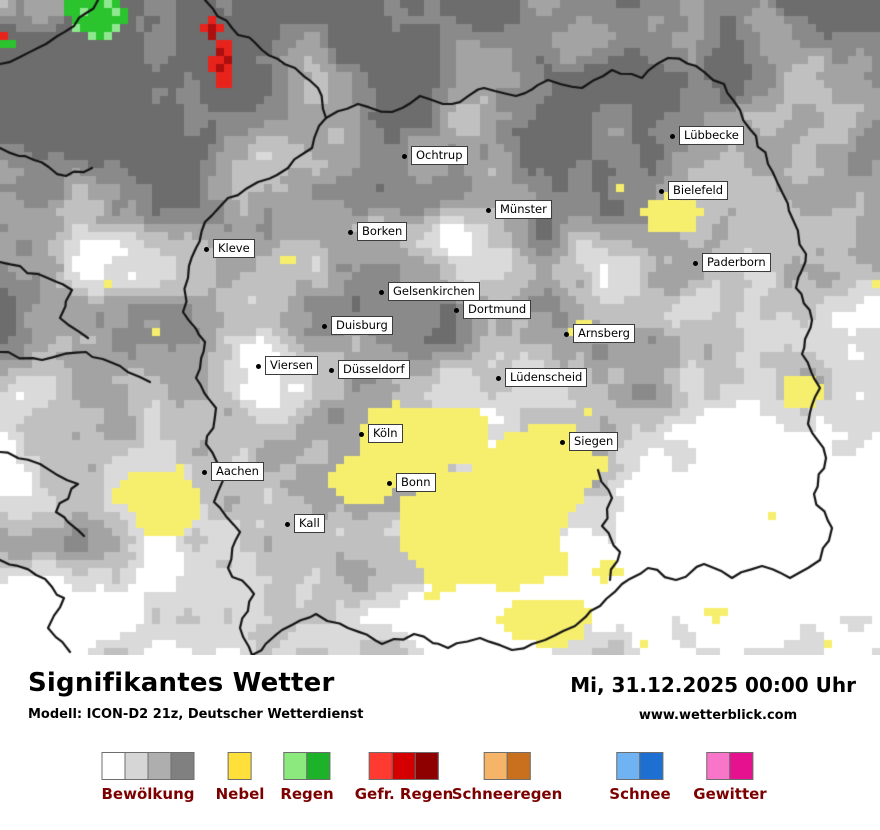  Describe the element at coordinates (234, 249) in the screenshot. I see `city-label: Kleve` at that location.